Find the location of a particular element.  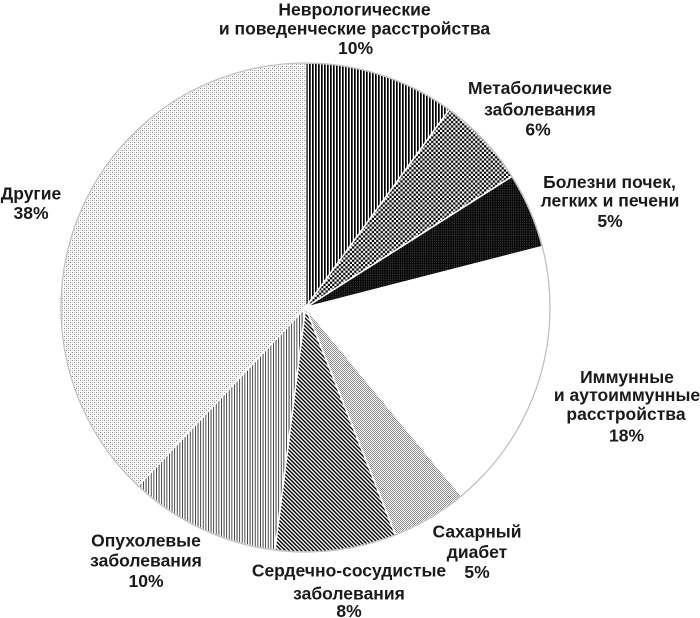

svg-text: Опухолевые is located at coordinates (146, 541).